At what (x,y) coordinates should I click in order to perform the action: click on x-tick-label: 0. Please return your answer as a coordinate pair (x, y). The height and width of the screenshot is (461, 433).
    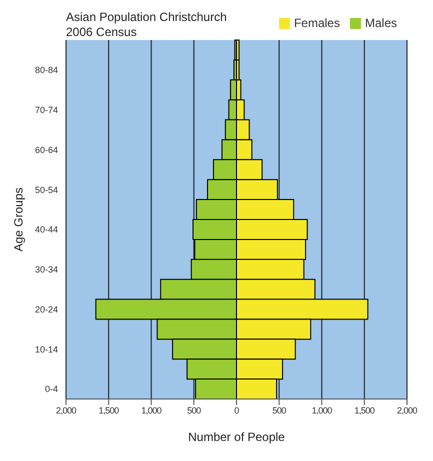
    Looking at the image, I should click on (237, 410).